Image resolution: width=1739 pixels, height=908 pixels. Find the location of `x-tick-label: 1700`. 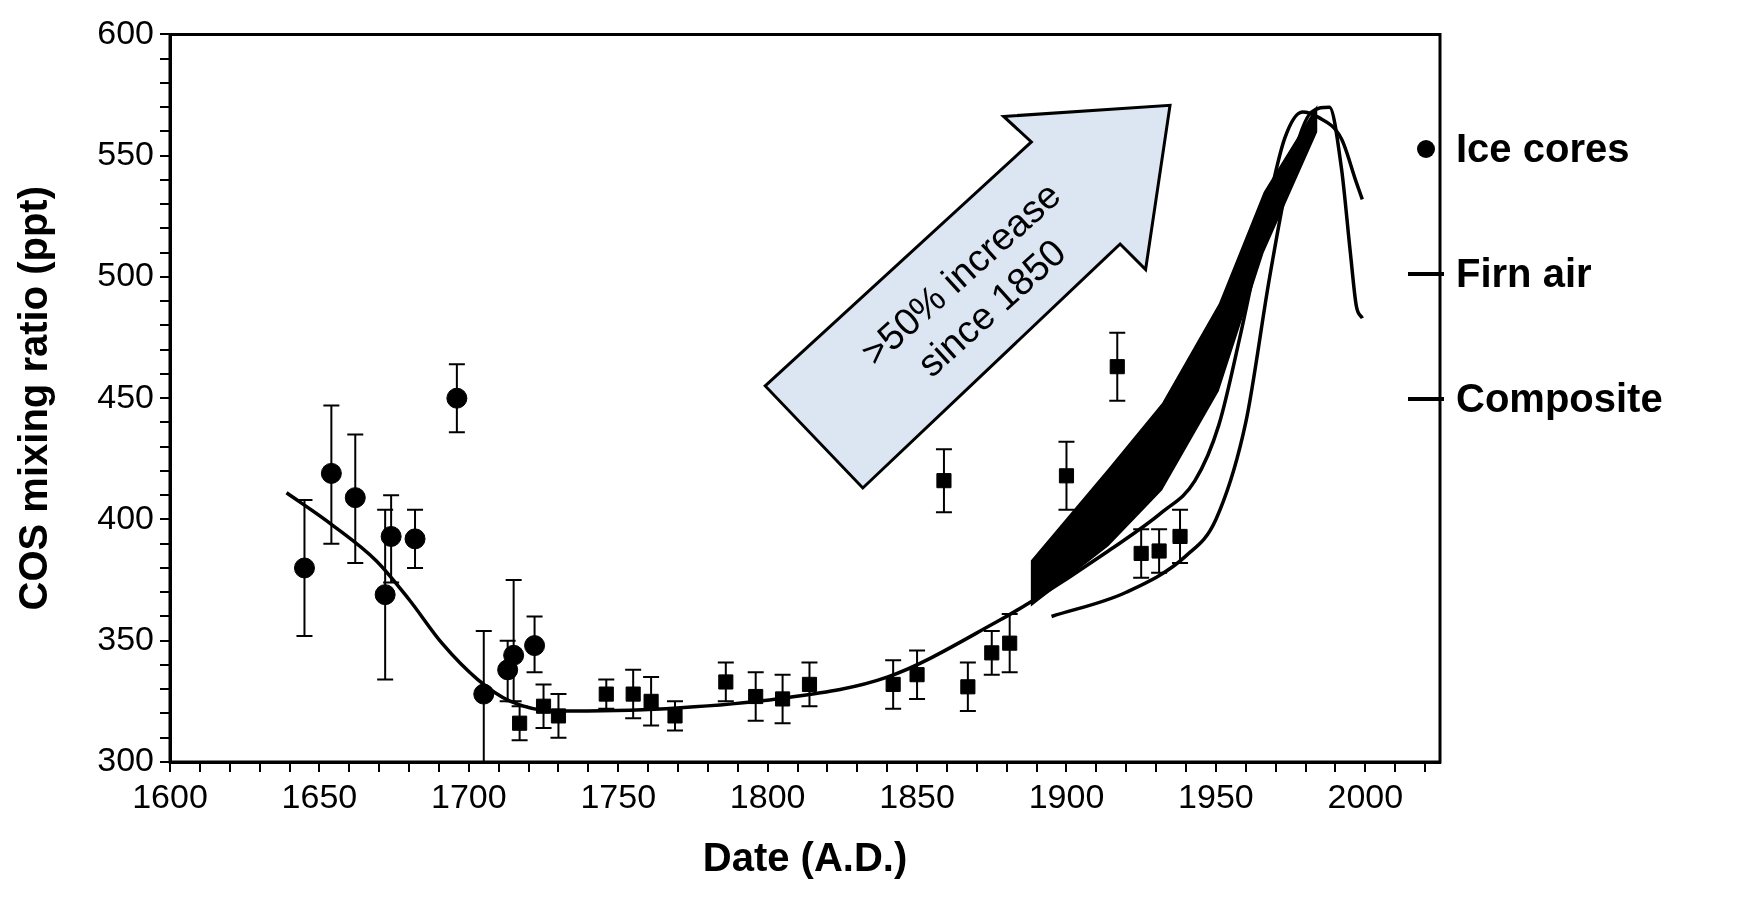

x-tick-label: 1700 is located at coordinates (469, 795).